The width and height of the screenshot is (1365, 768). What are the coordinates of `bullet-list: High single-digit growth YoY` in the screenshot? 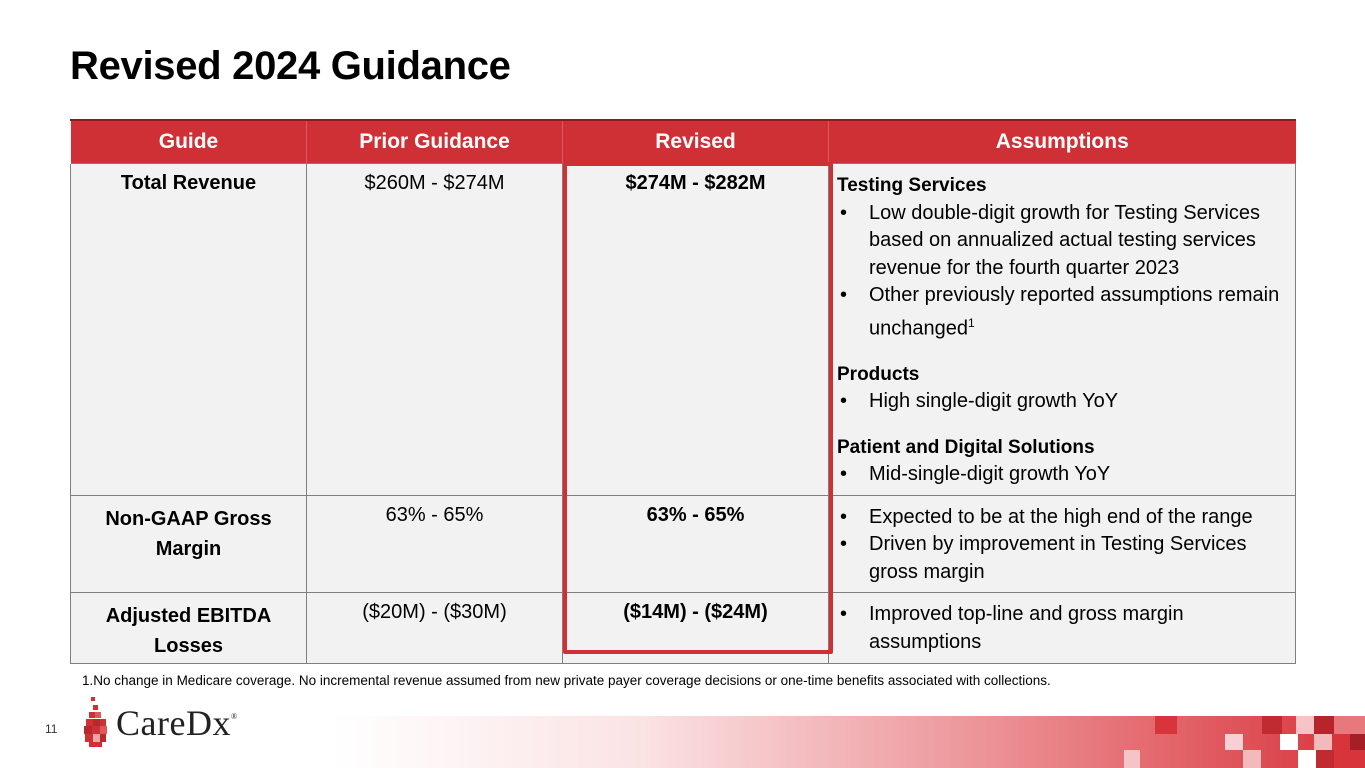 It's located at (1061, 402).